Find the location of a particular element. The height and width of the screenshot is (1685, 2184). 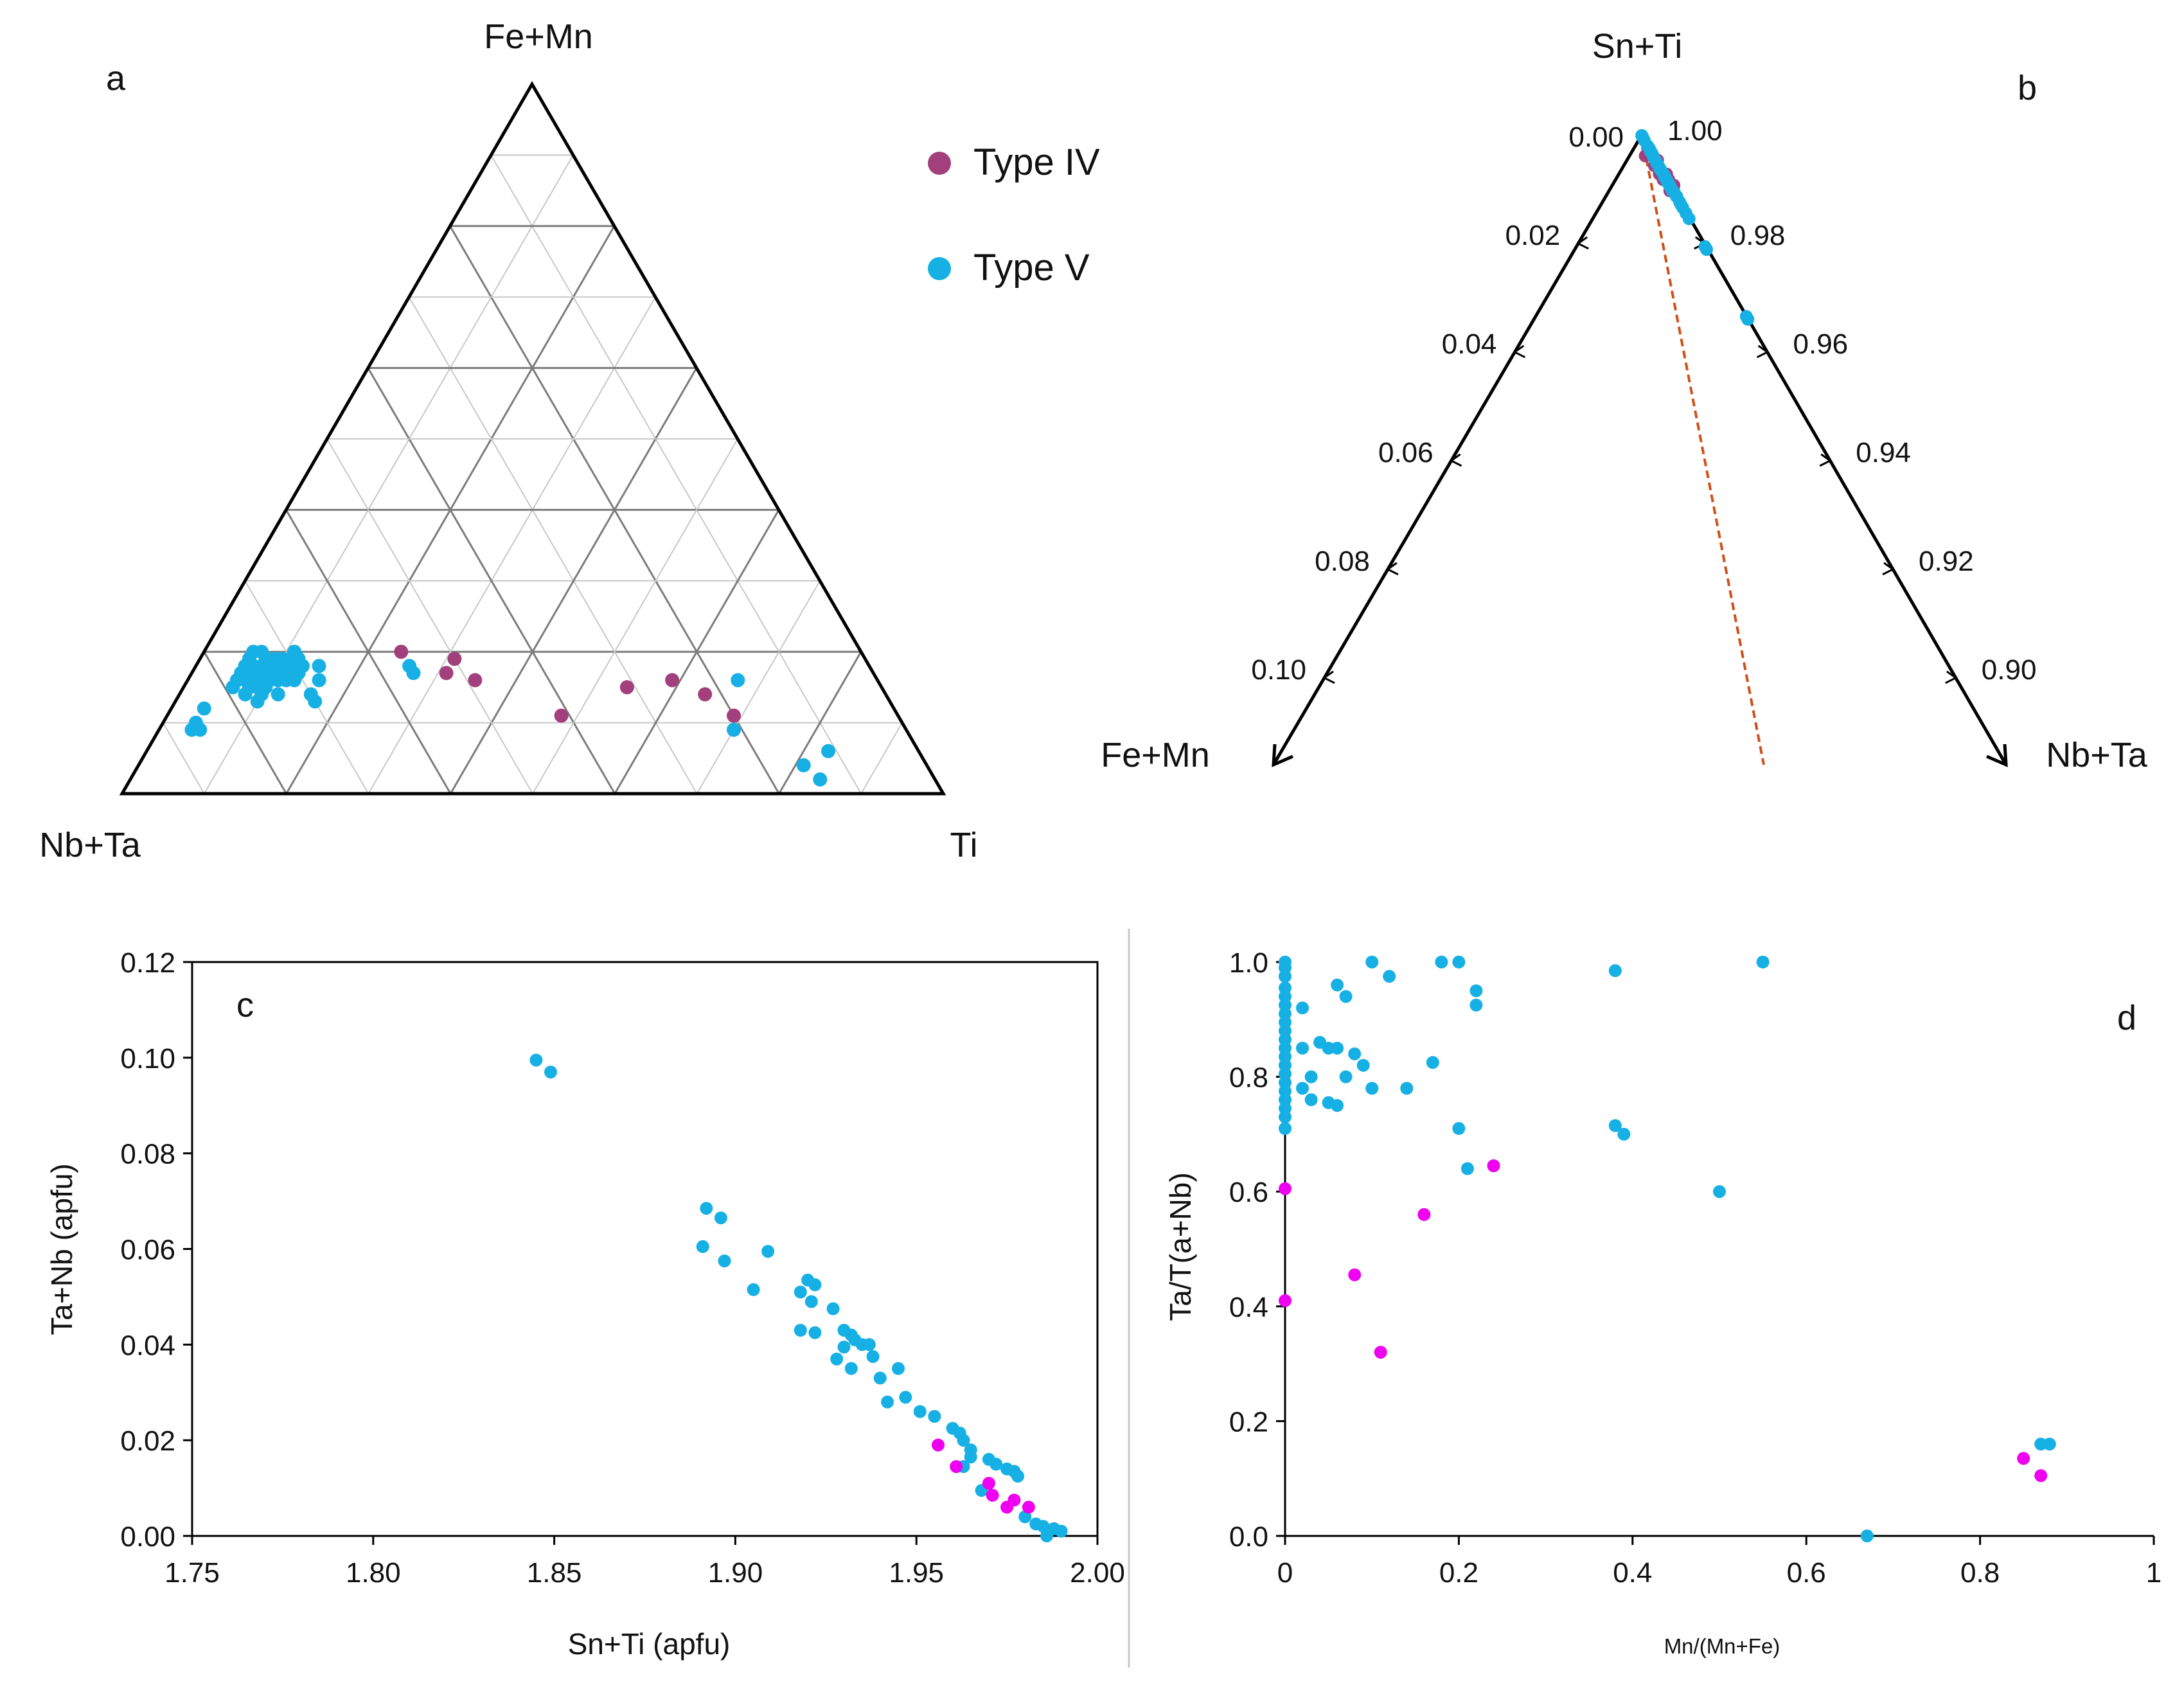

panel-b-apex-right: Nb+Ta is located at coordinates (2097, 755).